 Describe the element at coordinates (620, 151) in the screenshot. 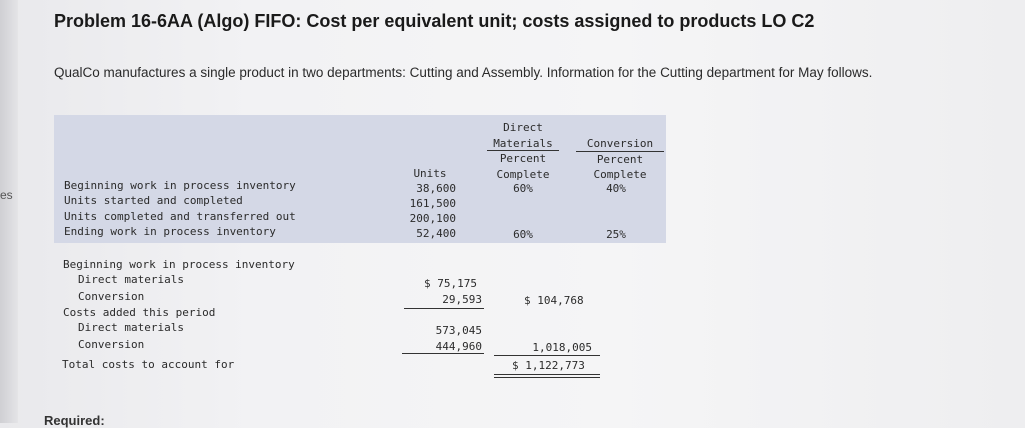

I see `conv-header-underline` at that location.